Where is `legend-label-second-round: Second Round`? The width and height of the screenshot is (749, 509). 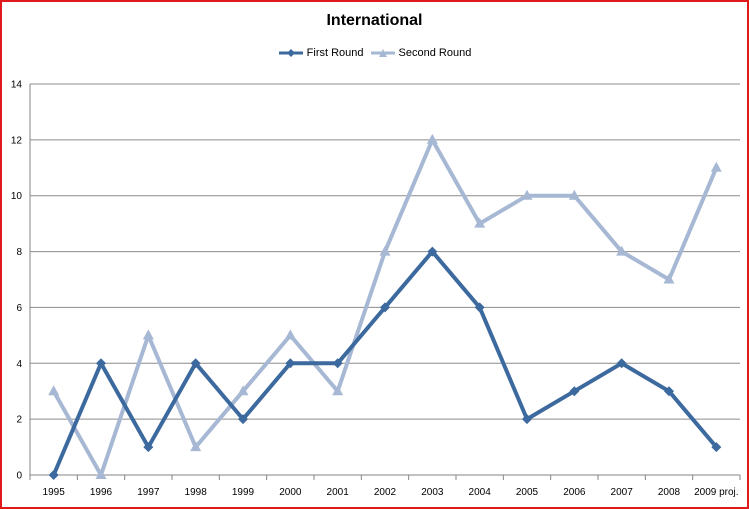 legend-label-second-round: Second Round is located at coordinates (435, 53).